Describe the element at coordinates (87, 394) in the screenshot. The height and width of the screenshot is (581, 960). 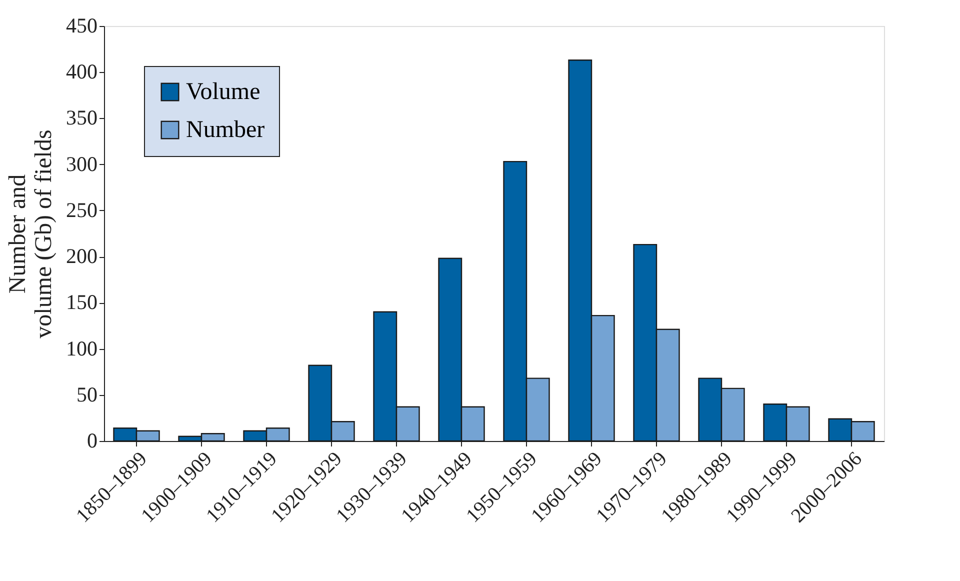
I see `y-tick-label: 50` at that location.